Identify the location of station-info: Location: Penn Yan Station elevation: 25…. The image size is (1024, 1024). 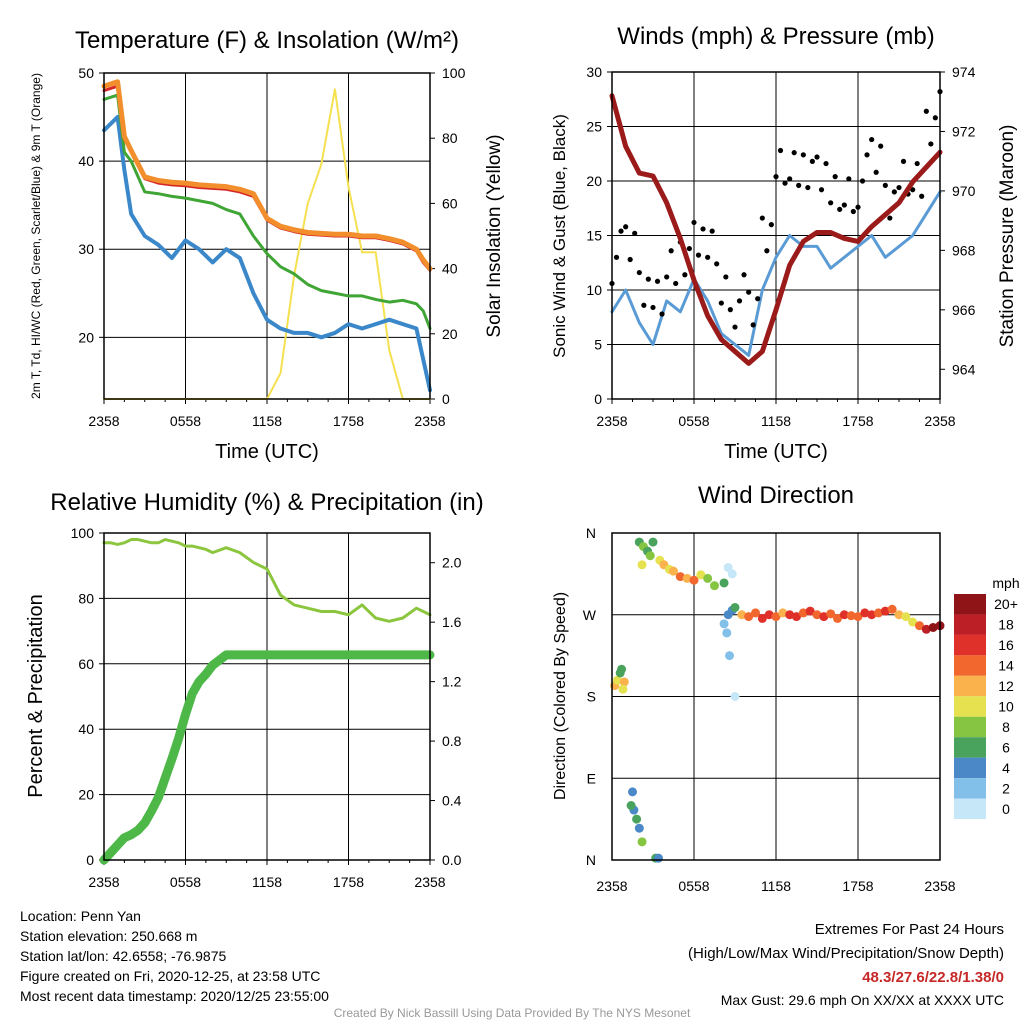
(174, 956).